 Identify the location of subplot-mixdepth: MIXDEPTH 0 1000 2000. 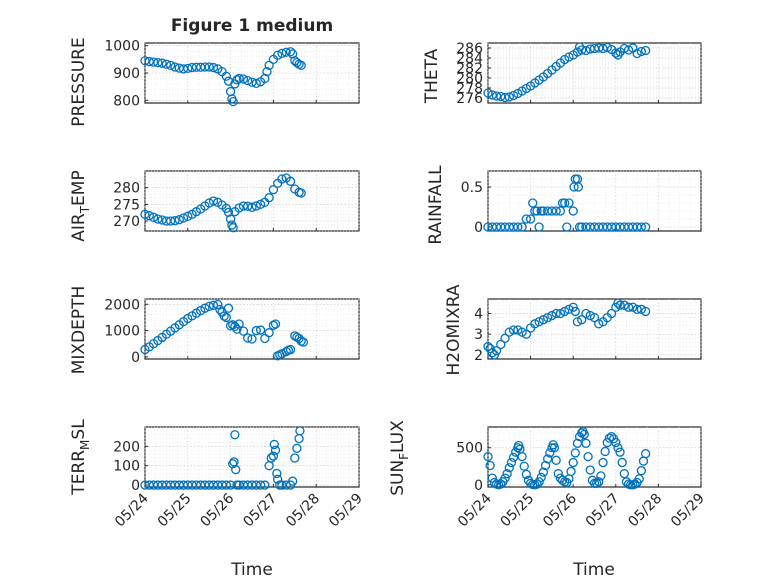
(214, 330).